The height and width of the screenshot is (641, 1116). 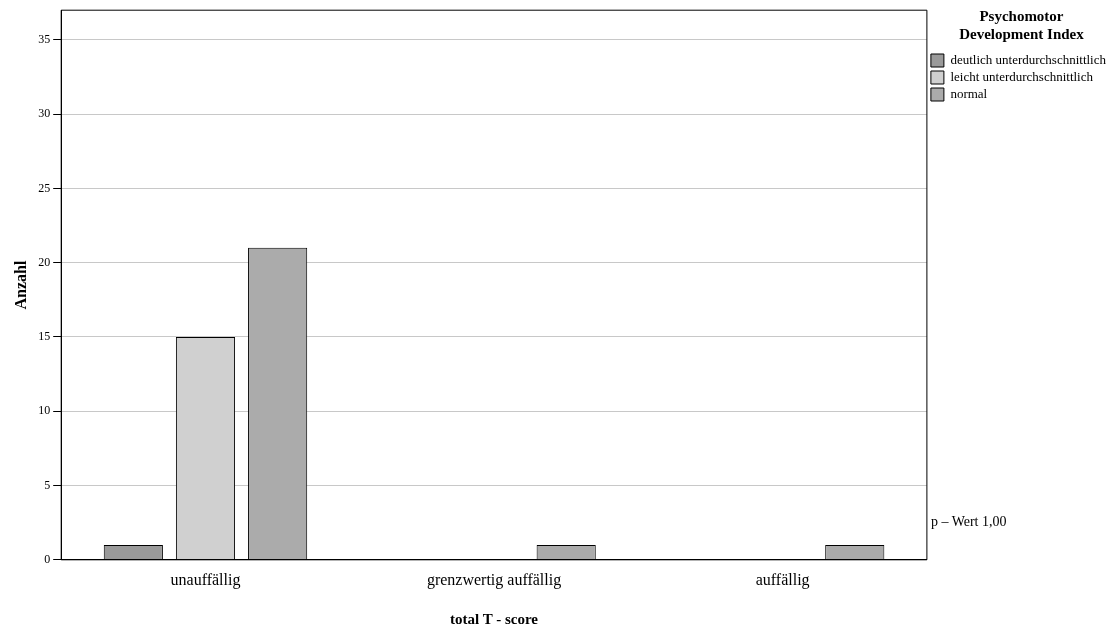 What do you see at coordinates (47, 484) in the screenshot?
I see `y-tick-label: 5` at bounding box center [47, 484].